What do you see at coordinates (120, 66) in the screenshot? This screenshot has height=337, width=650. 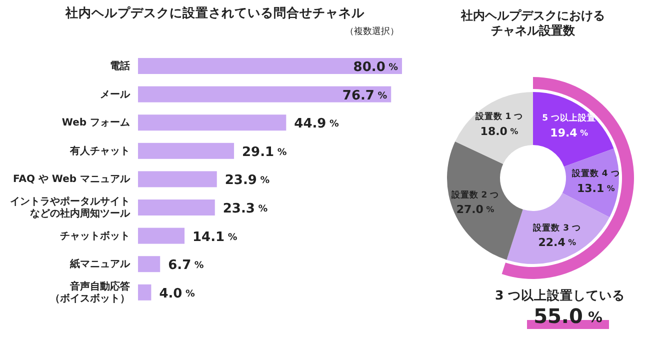 I see `y-tick-label: 電話` at bounding box center [120, 66].